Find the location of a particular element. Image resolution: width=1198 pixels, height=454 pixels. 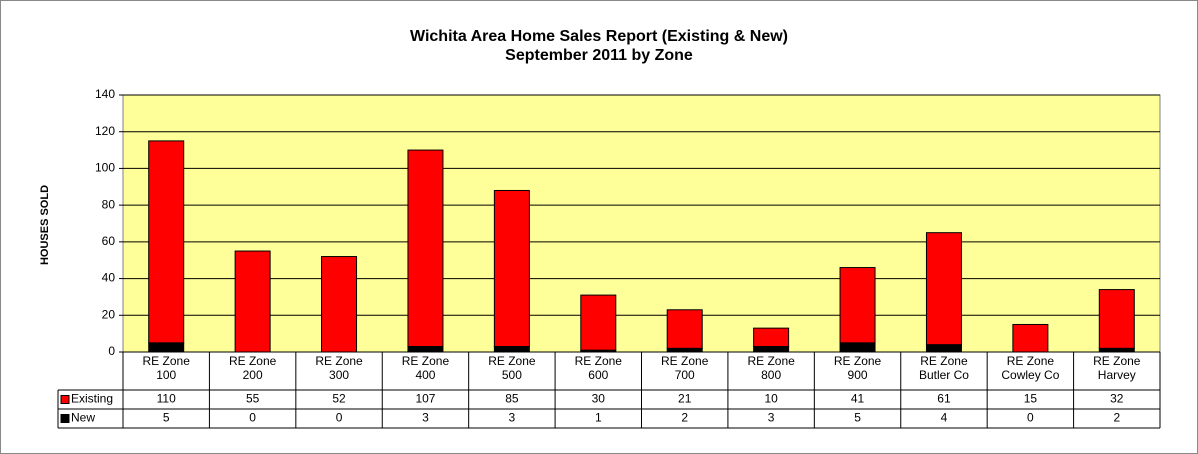

x-tick-label: 100 is located at coordinates (166, 375).